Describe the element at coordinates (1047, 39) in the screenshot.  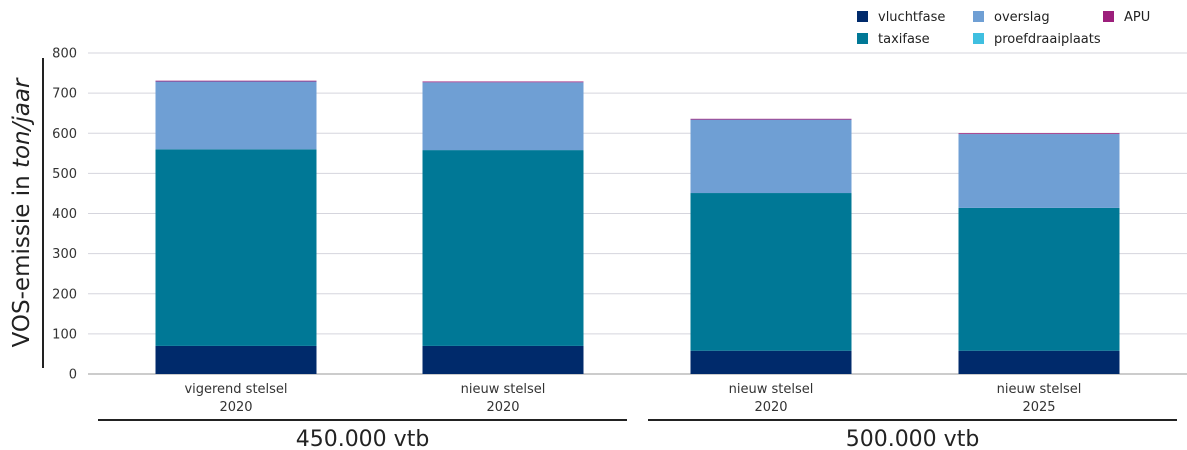
I see `legend-label: proefdraaiplaats` at that location.